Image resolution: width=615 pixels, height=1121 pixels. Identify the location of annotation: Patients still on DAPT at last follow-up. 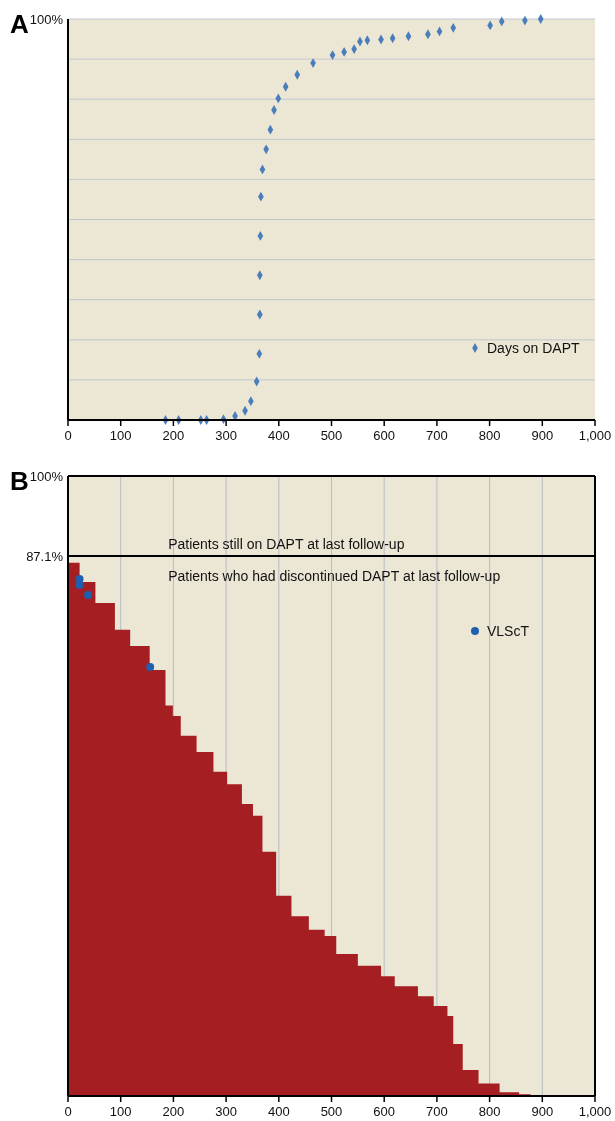
(286, 543).